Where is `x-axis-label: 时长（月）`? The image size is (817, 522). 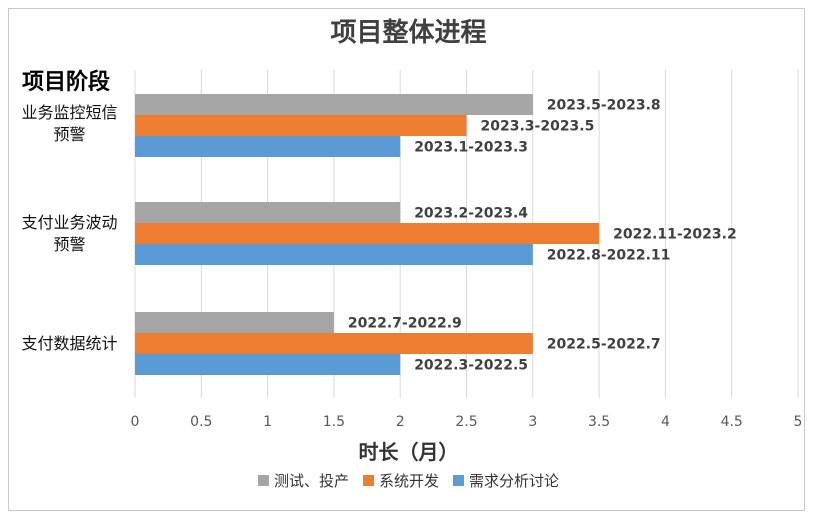 x-axis-label: 时长（月） is located at coordinates (408, 452).